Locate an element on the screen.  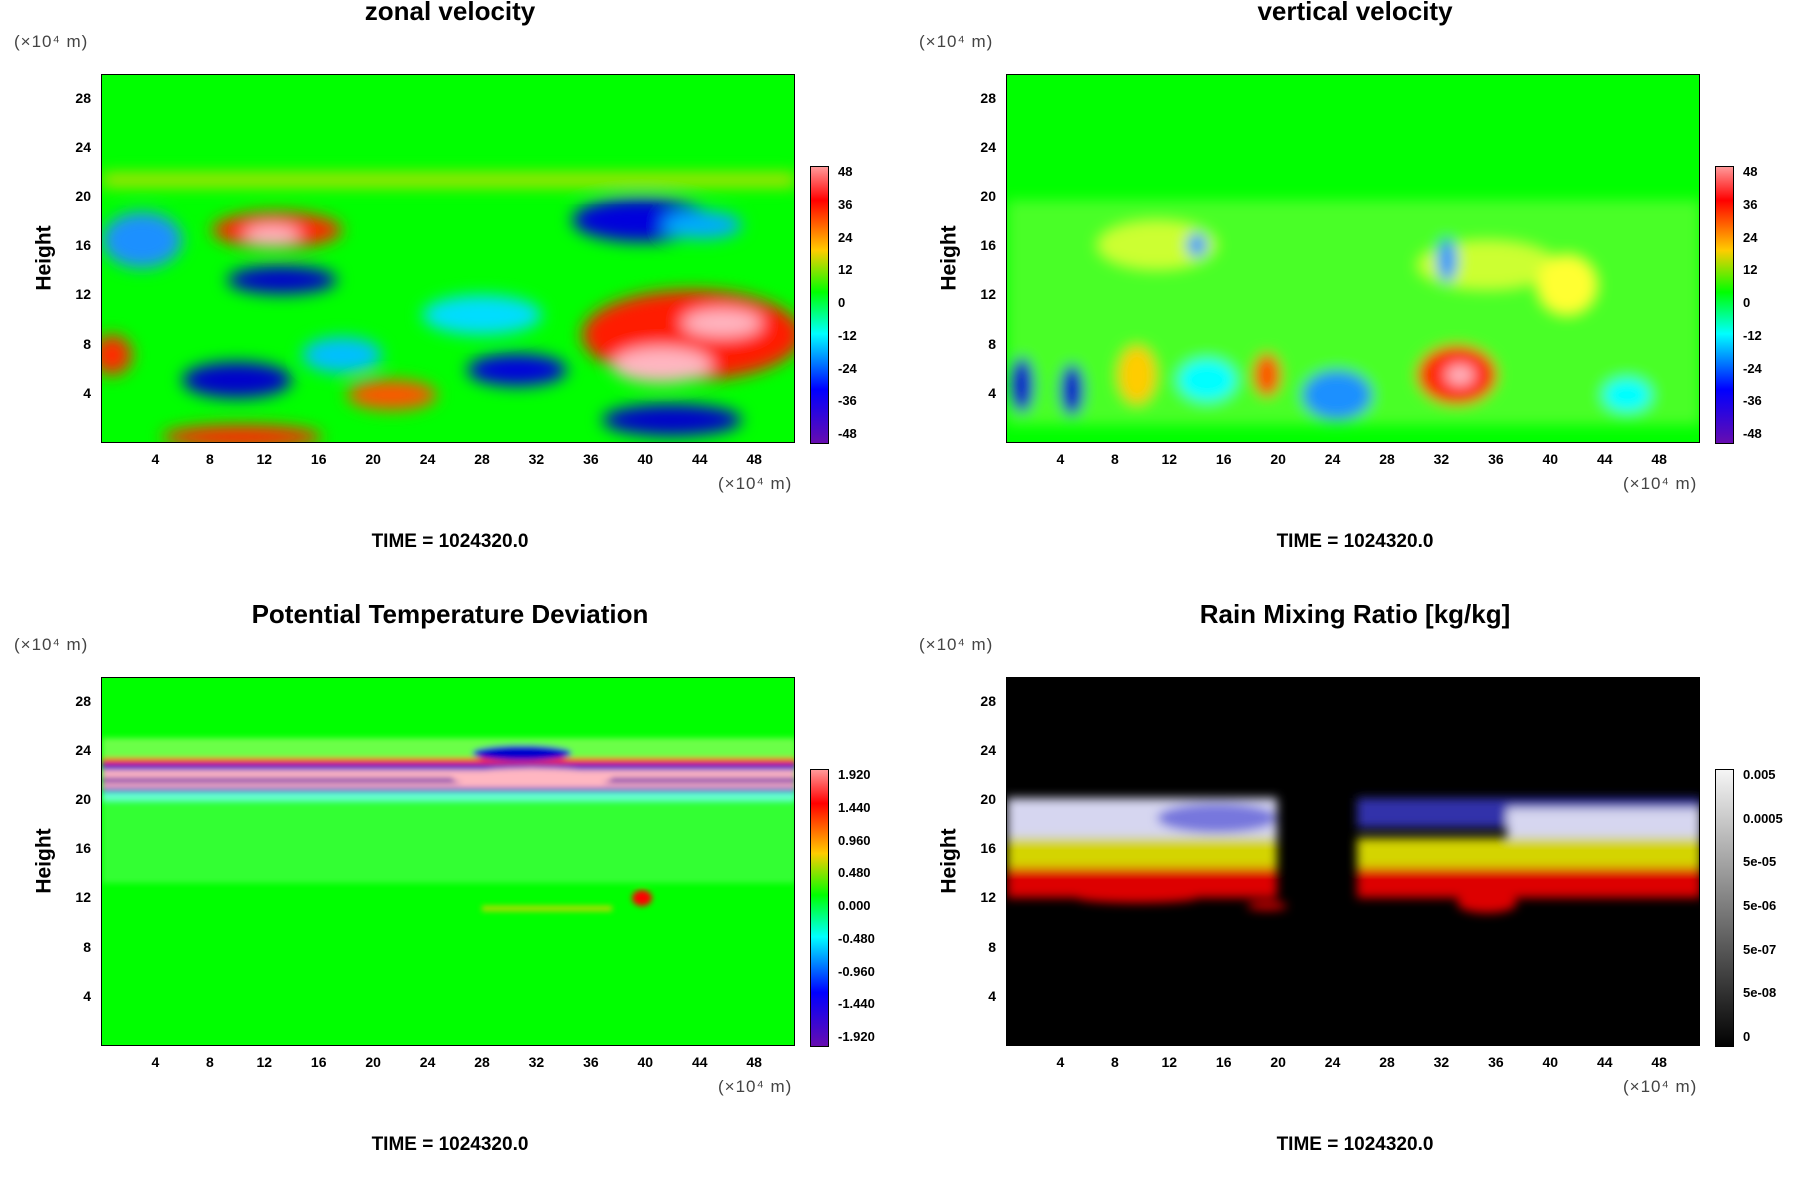
heatmap-vertical-velocity is located at coordinates (1353, 258).